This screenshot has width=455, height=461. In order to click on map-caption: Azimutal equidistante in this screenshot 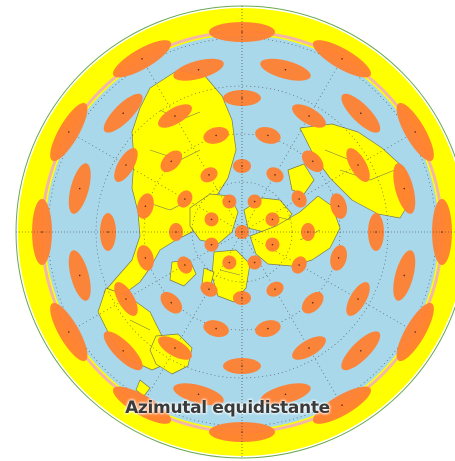, I will do `click(227, 408)`.